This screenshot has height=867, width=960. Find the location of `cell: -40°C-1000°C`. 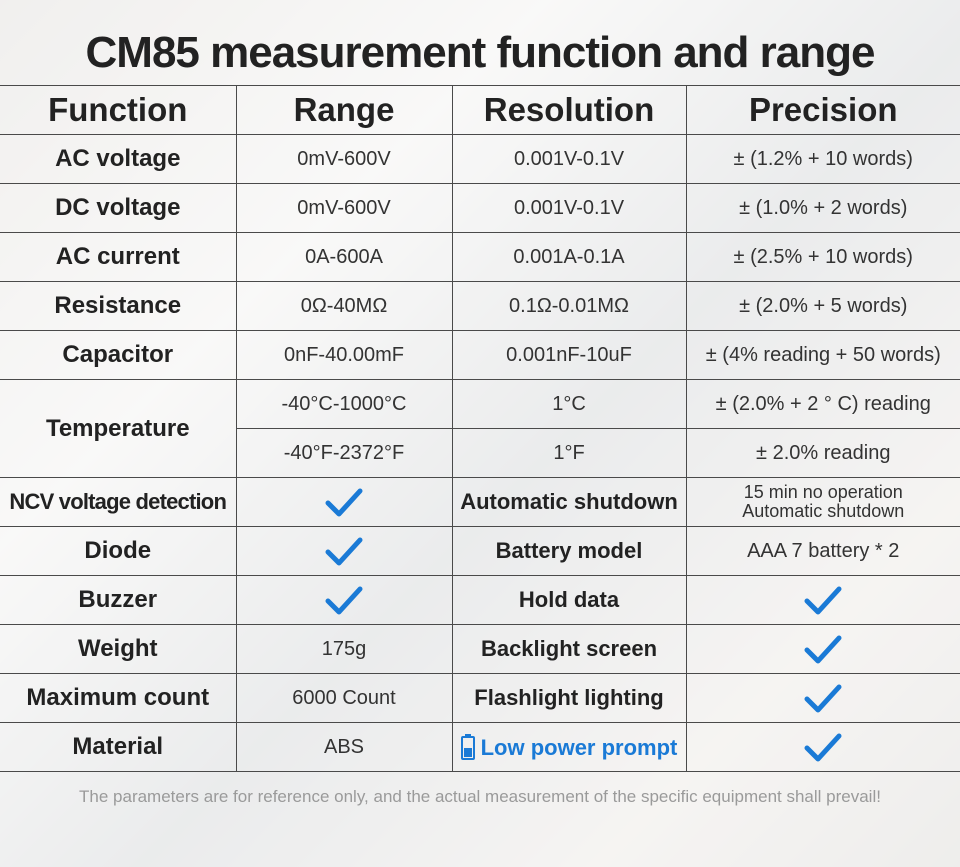

cell: -40°C-1000°C is located at coordinates (344, 404).